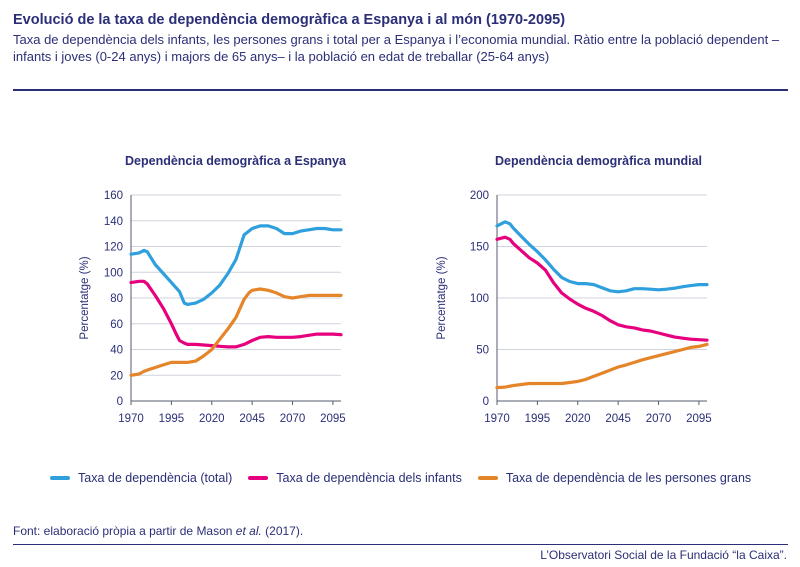 Image resolution: width=800 pixels, height=567 pixels. Describe the element at coordinates (400, 544) in the screenshot. I see `bottom-divider` at that location.